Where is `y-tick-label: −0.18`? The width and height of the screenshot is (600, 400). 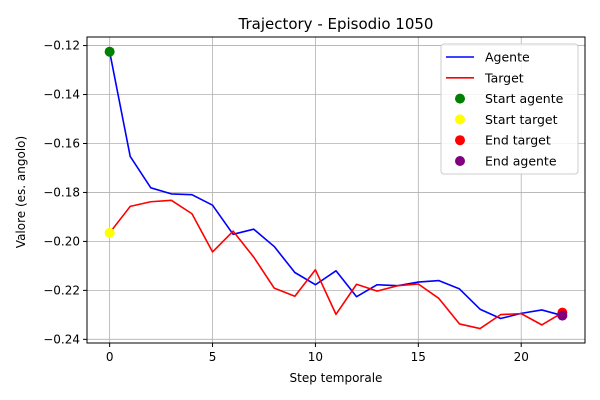 y-tick-label: −0.18 is located at coordinates (61, 192).